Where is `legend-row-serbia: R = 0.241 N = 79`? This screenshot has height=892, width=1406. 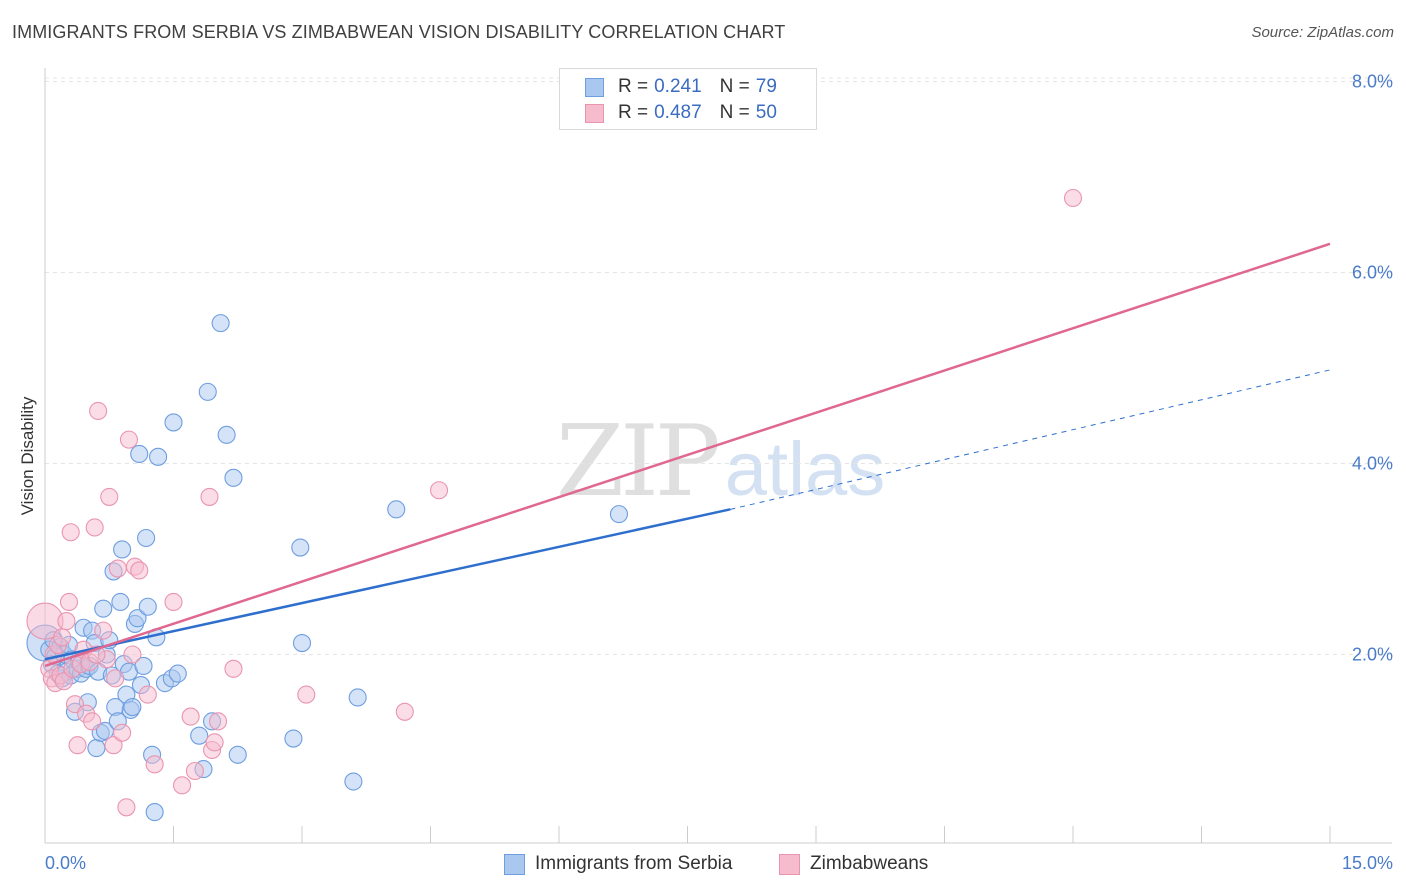
legend-row-serbia: R = 0.241 N = 79 is located at coordinates (681, 87).